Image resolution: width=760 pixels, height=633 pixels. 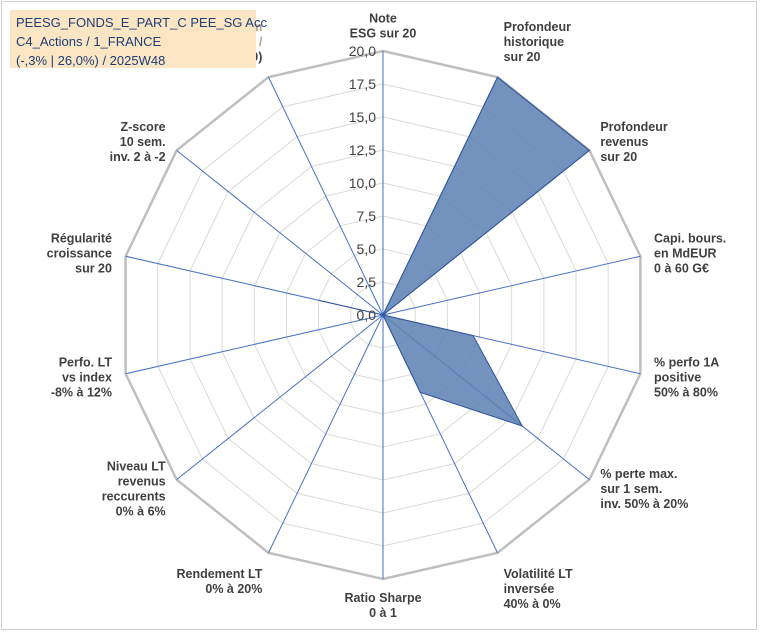 I want to click on axis-label-2: Profondeur revenus sur 20, so click(x=633, y=142).